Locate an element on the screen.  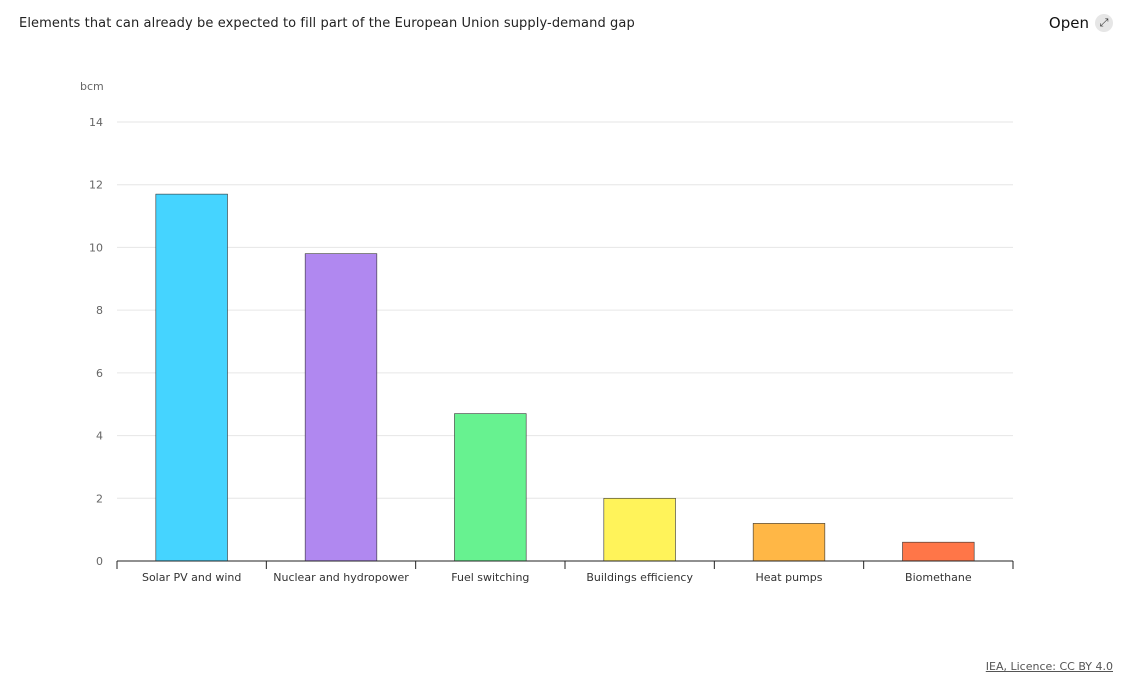
open-button: Open ⤢ is located at coordinates (1081, 23).